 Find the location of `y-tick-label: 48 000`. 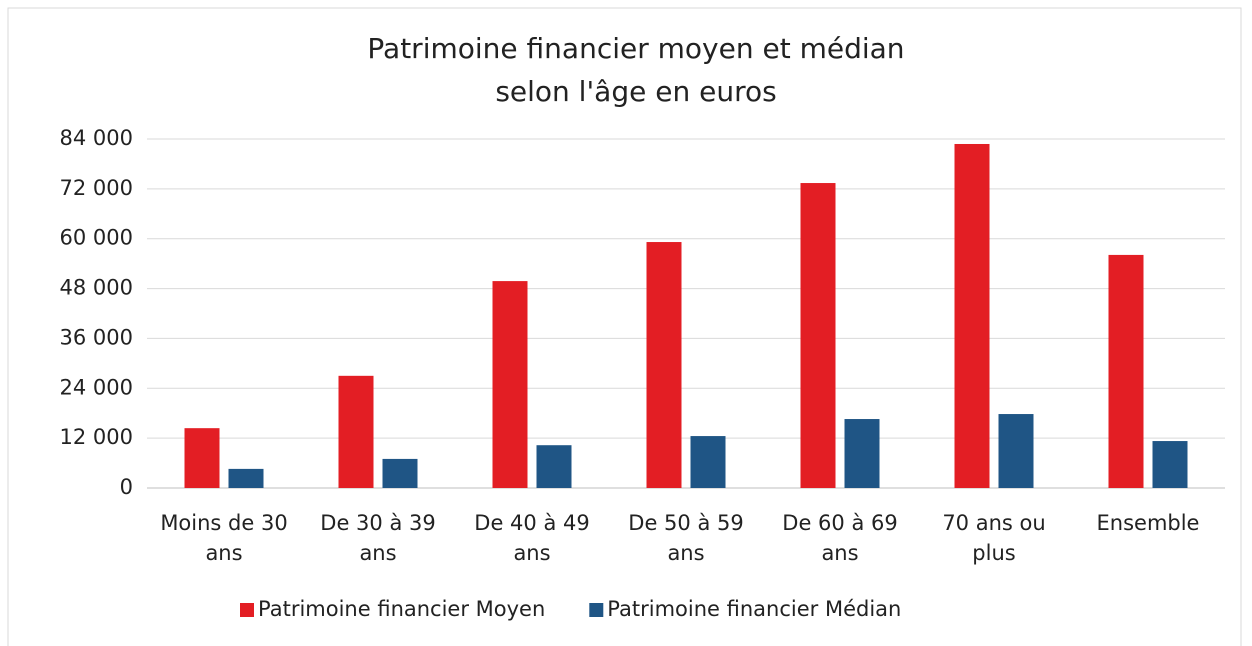

y-tick-label: 48 000 is located at coordinates (96, 288).